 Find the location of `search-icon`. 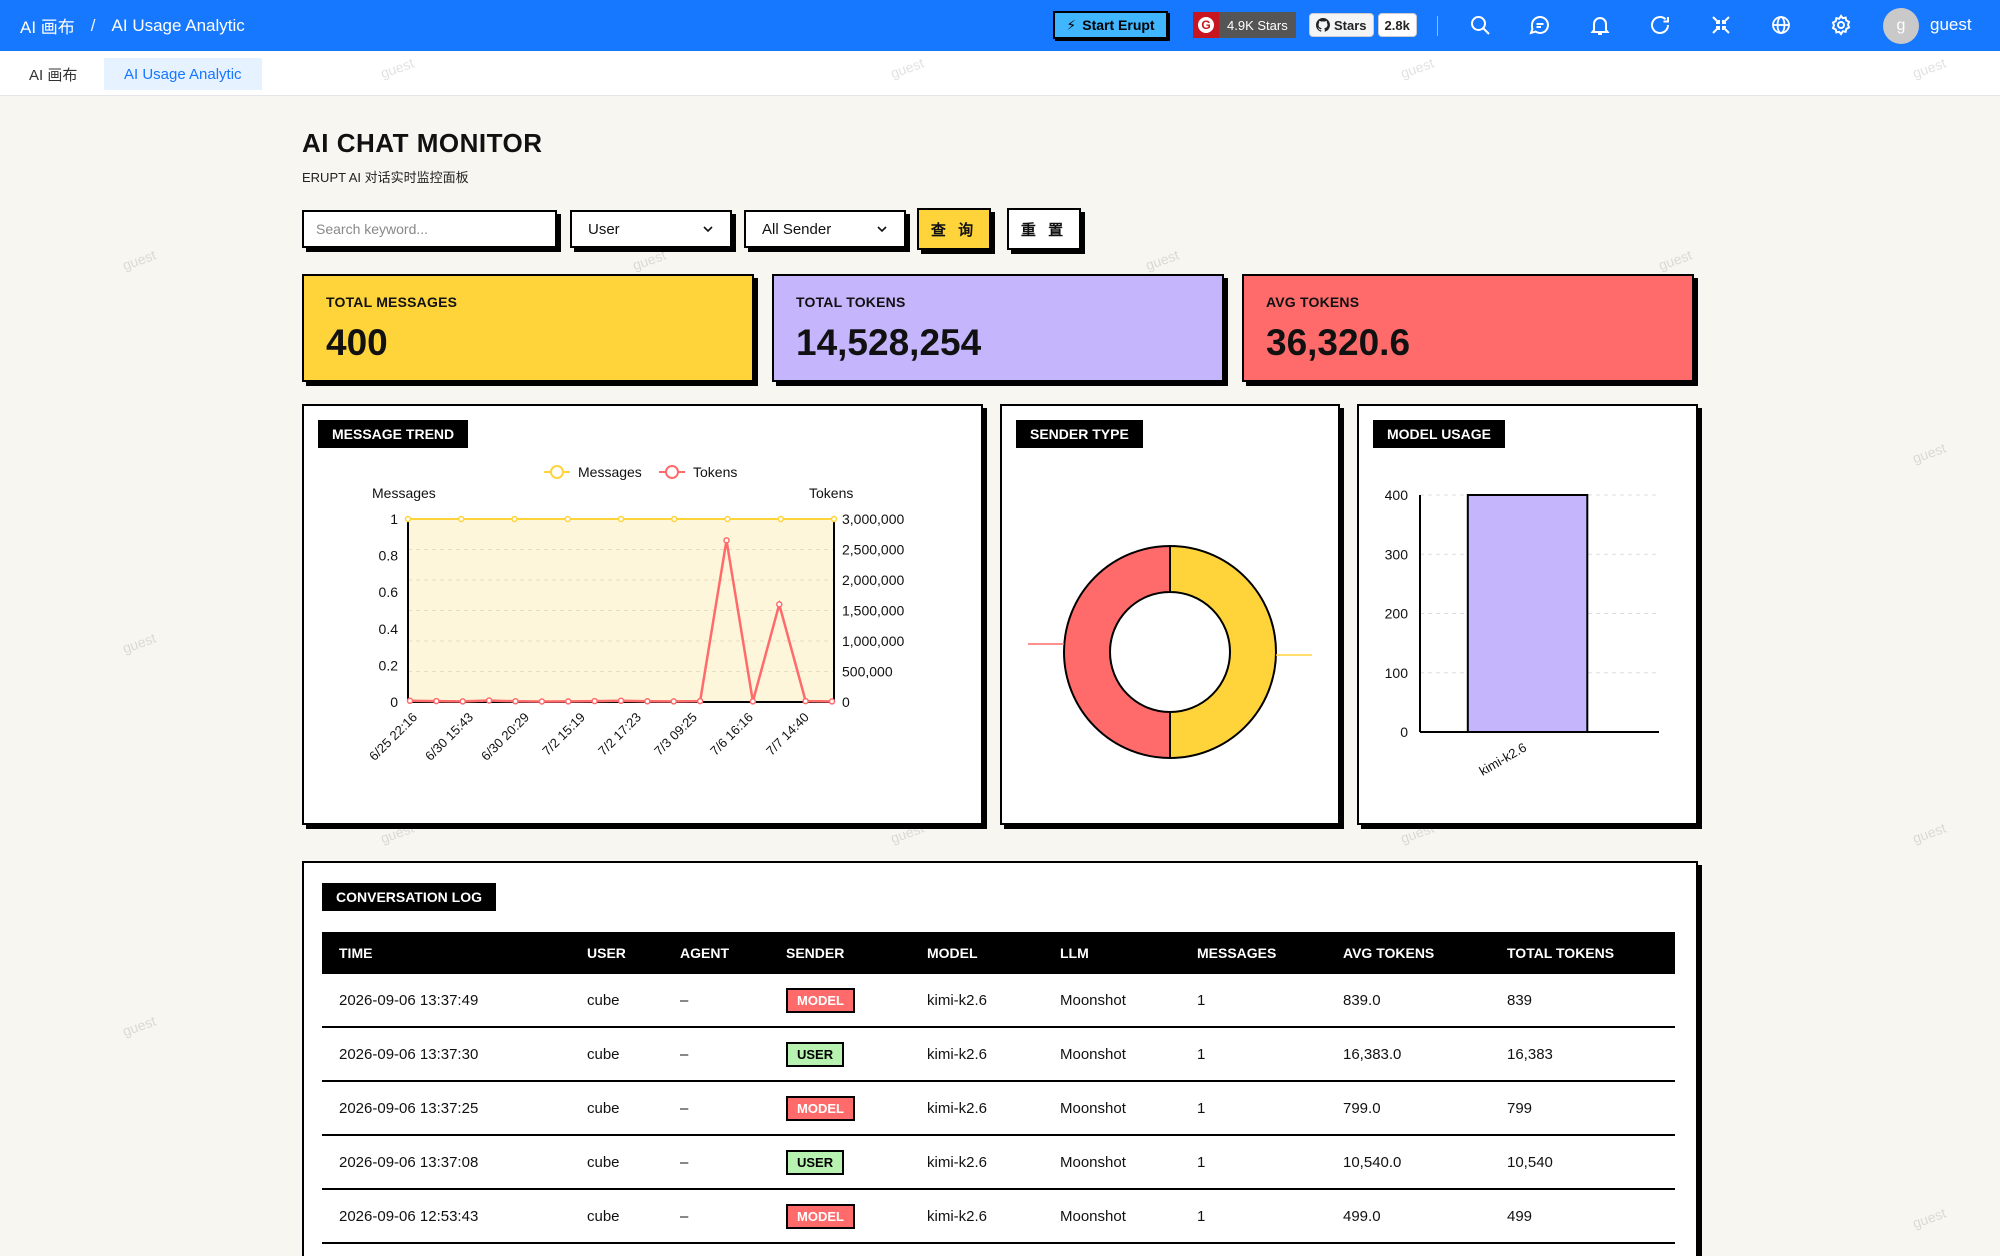

search-icon is located at coordinates (1480, 25).